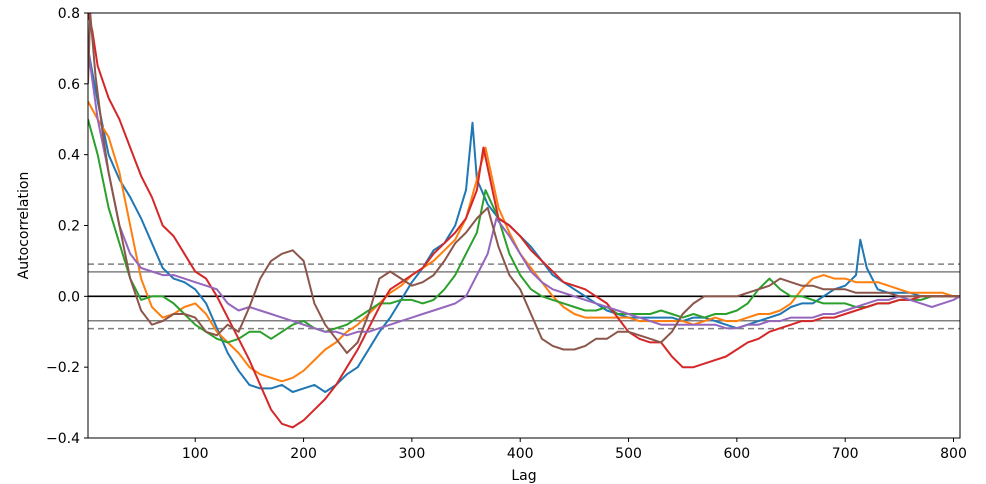  What do you see at coordinates (195, 454) in the screenshot?
I see `x-tick-label: 100` at bounding box center [195, 454].